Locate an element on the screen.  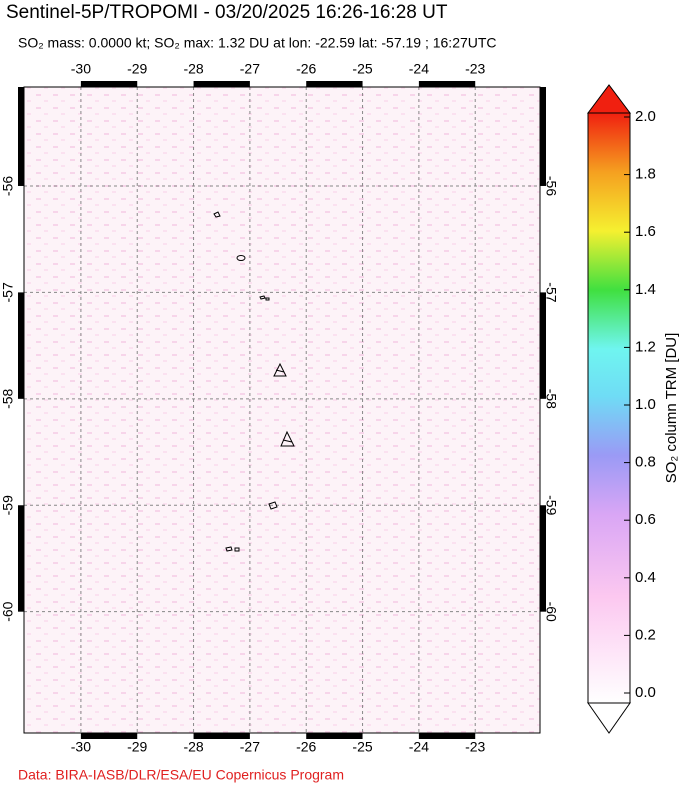
colorbar-tick-label: 0.4 is located at coordinates (645, 577).